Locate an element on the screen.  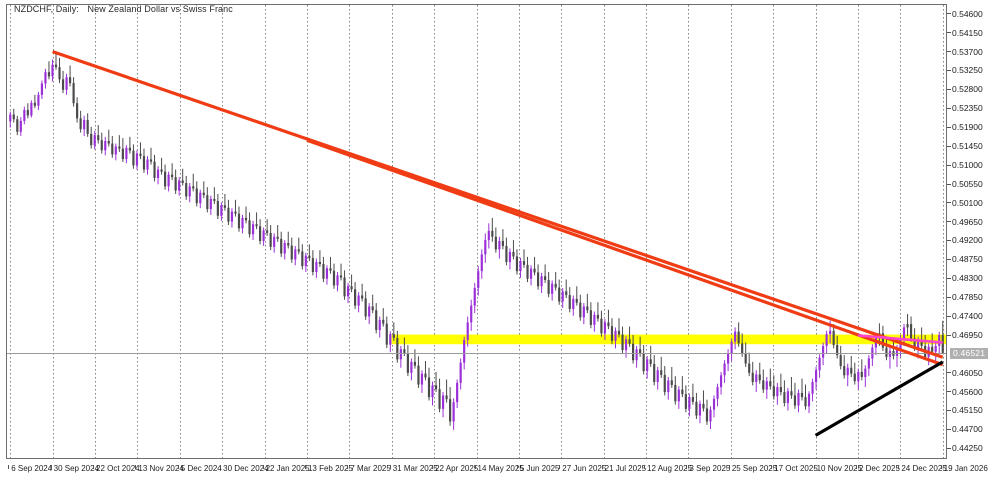
price-tick-label: 0.48750 is located at coordinates (967, 259).